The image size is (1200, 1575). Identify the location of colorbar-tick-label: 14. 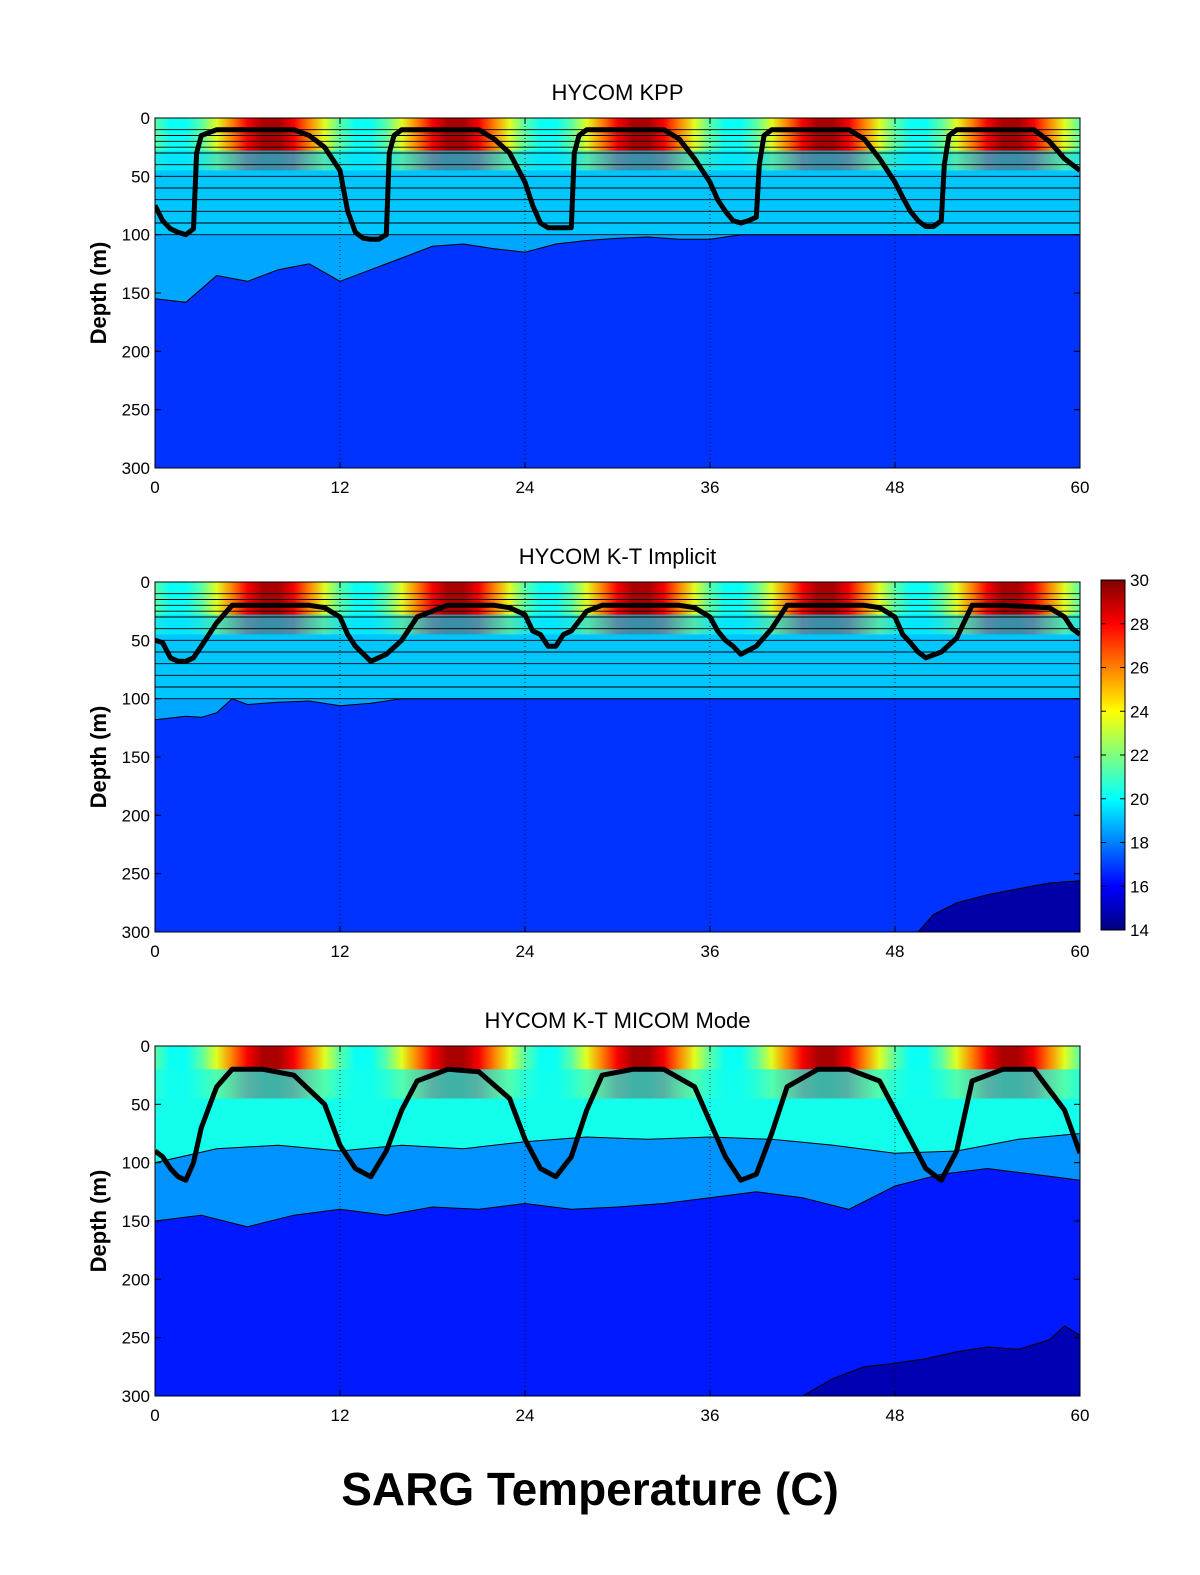
(1139, 930).